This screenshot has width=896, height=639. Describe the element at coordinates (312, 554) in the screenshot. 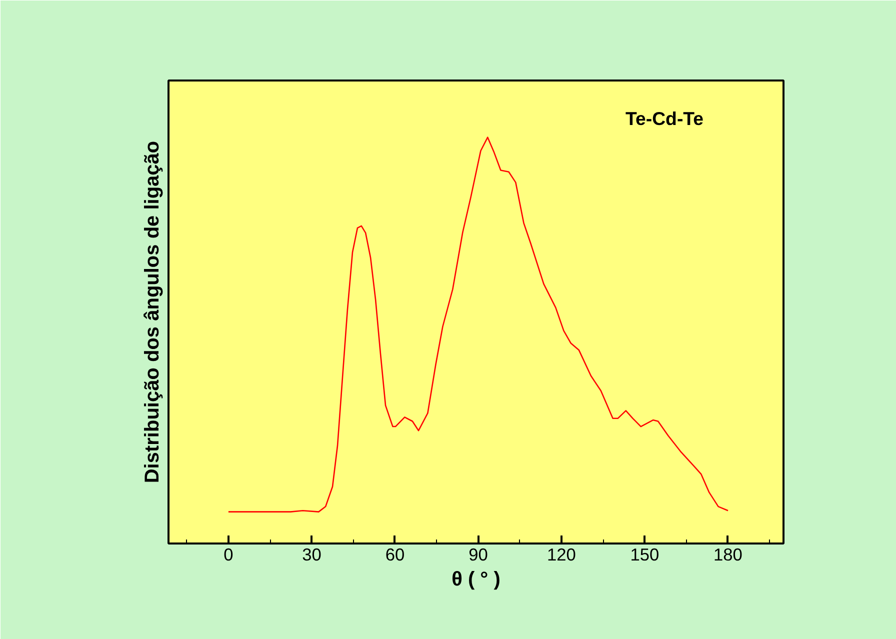

I see `x-tick-label: 30` at that location.